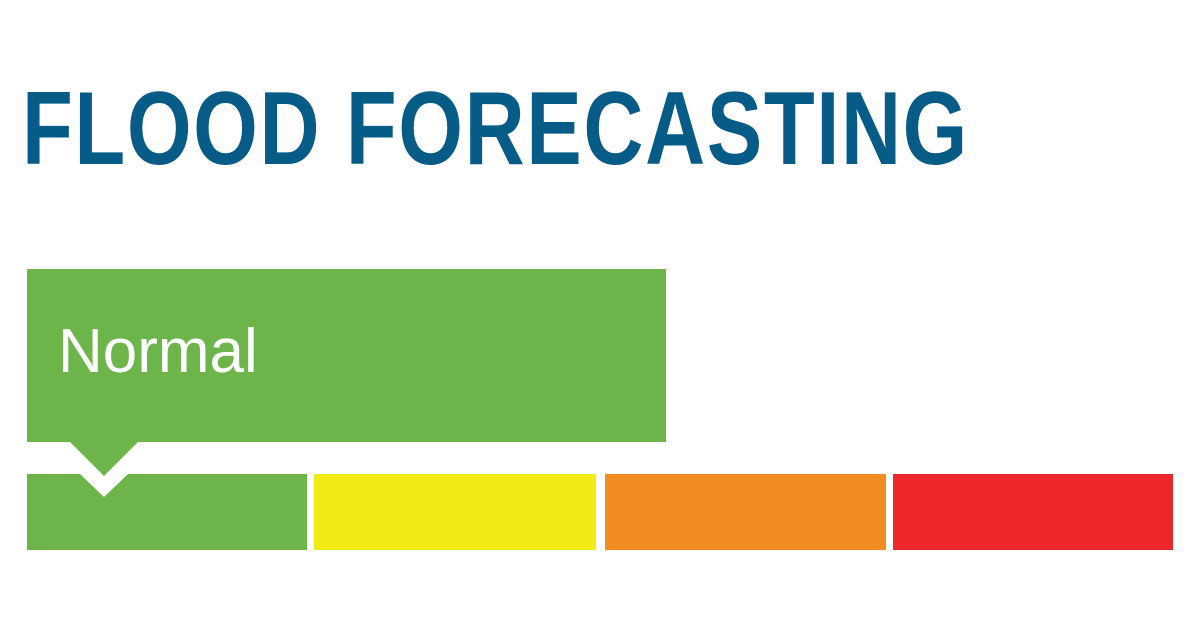 The height and width of the screenshot is (630, 1200). Describe the element at coordinates (167, 512) in the screenshot. I see `level-bar-normal` at that location.